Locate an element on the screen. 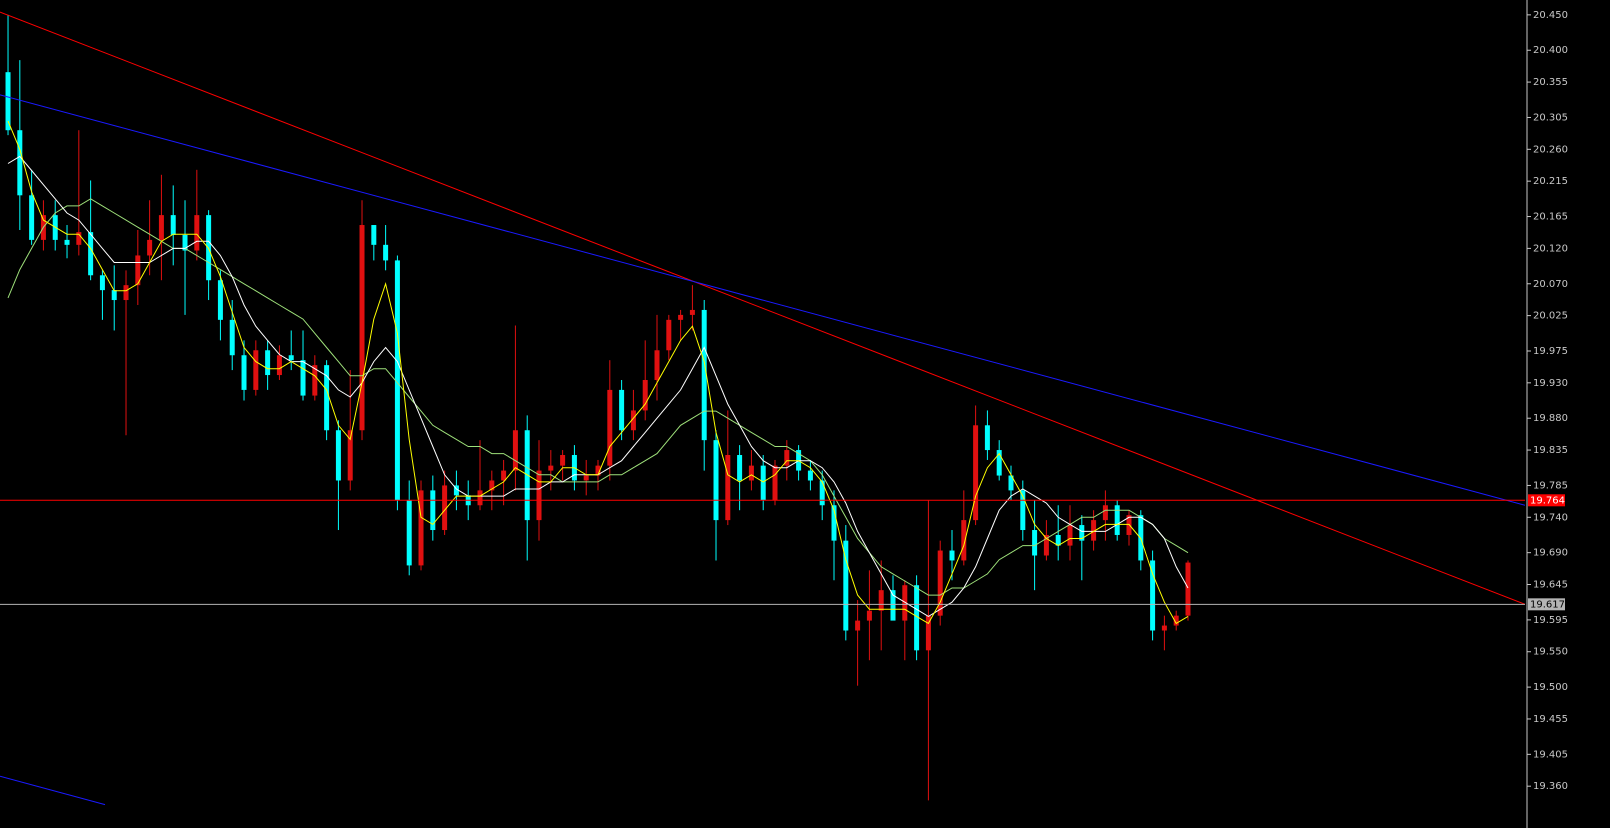 This screenshot has width=1610, height=828. y-tick-label: 19.930 is located at coordinates (1550, 383).